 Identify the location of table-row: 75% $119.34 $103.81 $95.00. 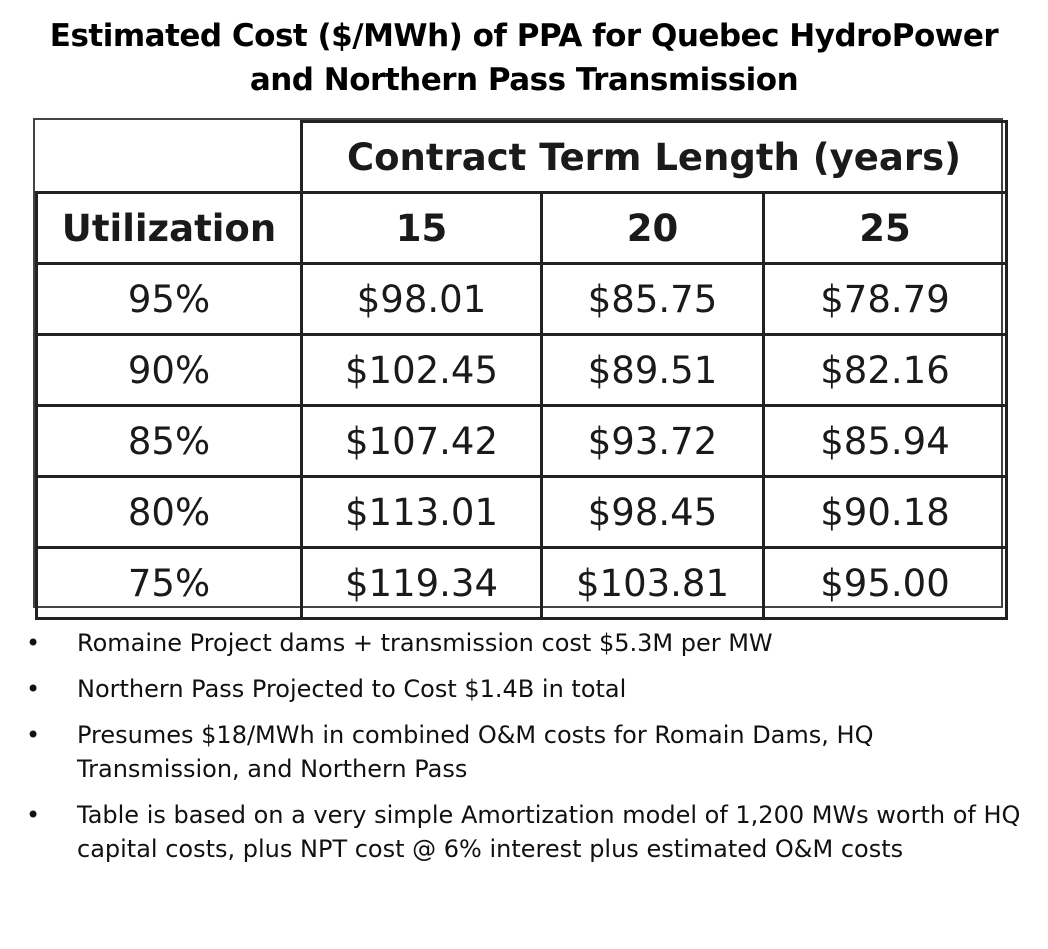
(521, 583).